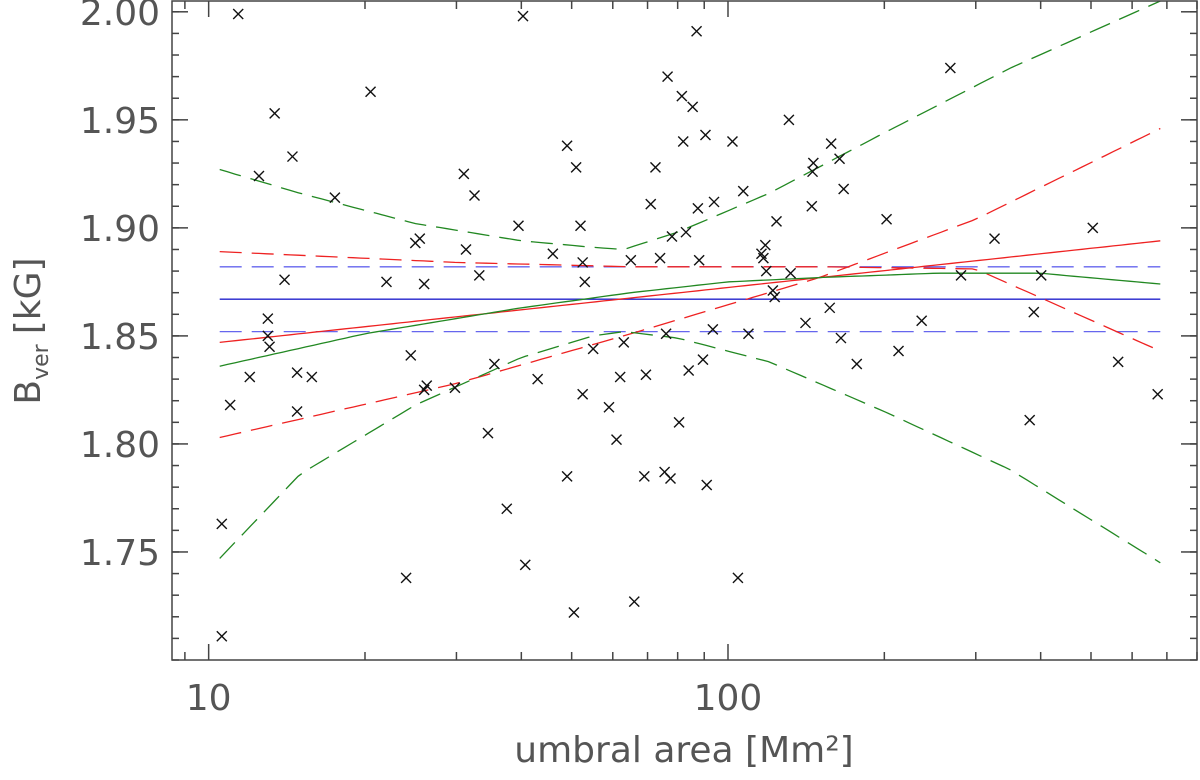 This screenshot has width=1200, height=780. Describe the element at coordinates (28, 295) in the screenshot. I see `y-axis-title-unit: [kG]` at that location.